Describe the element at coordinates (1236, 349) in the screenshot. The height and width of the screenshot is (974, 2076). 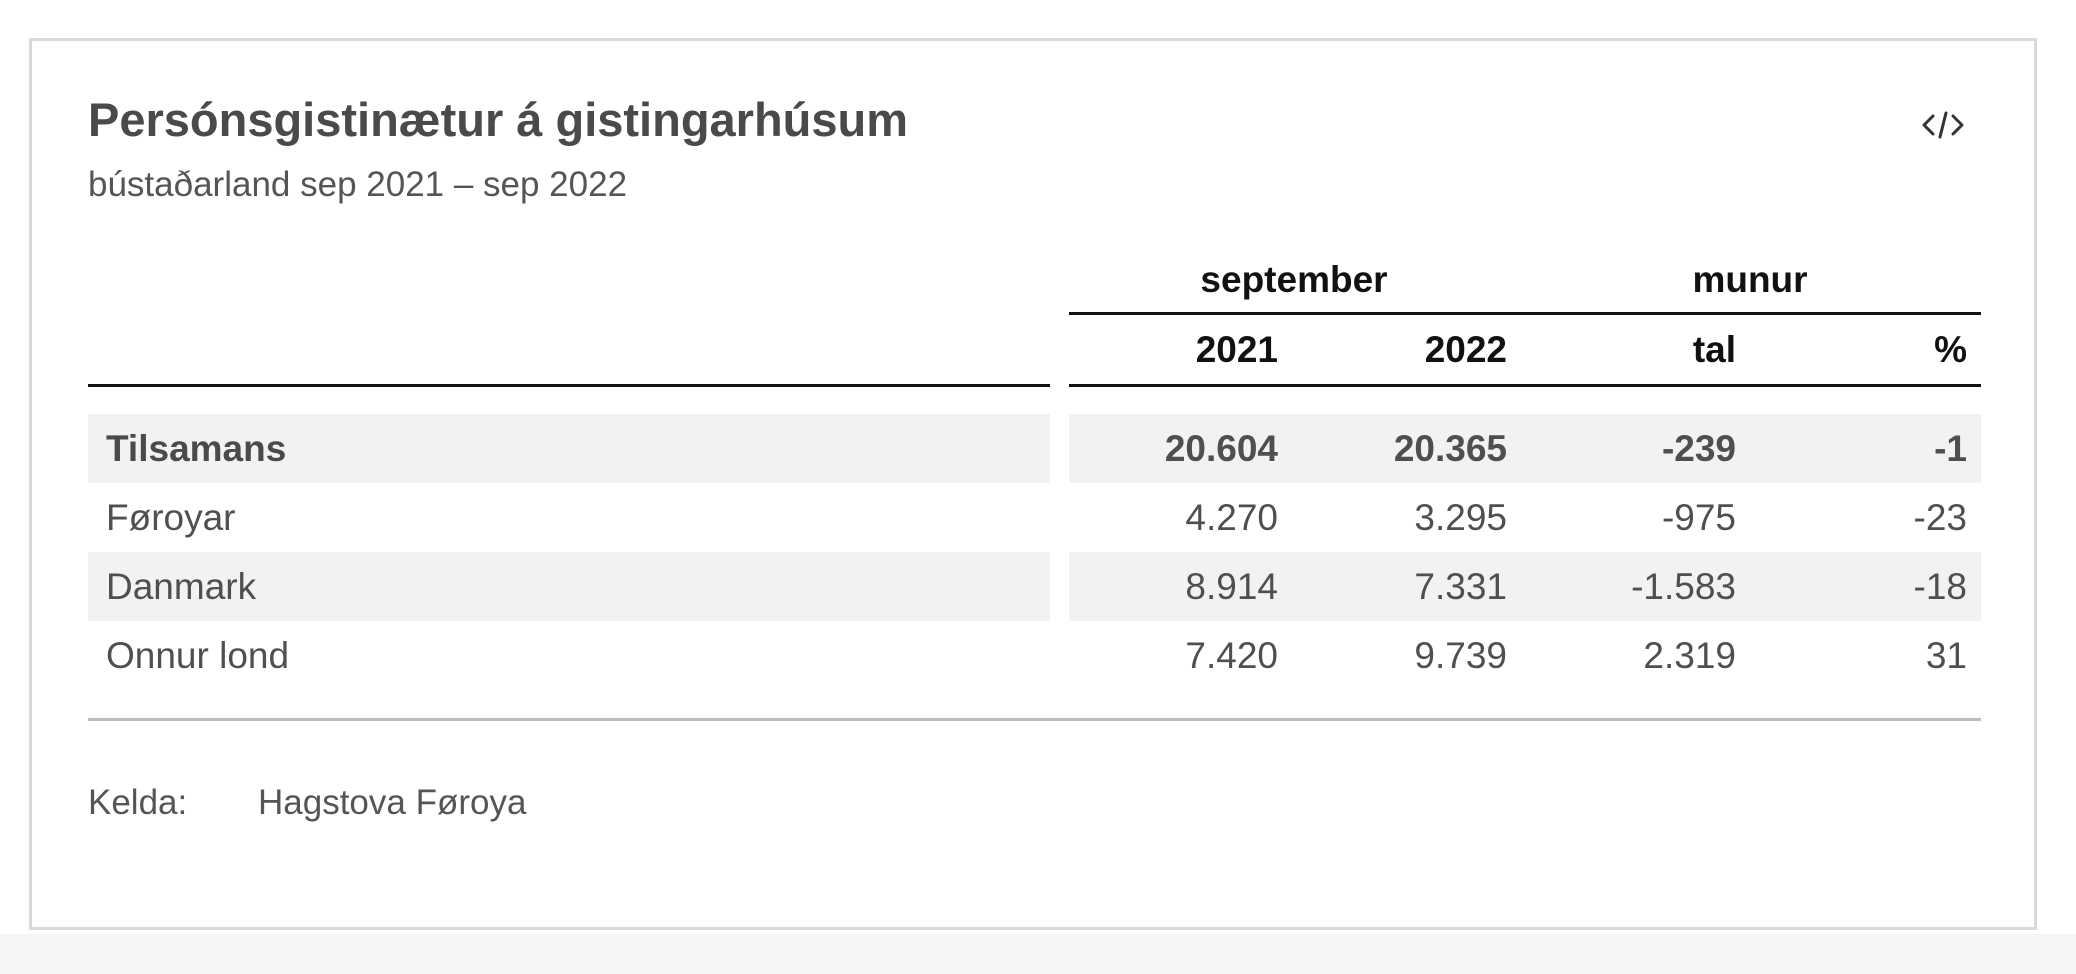
I see `column-header-2021: 2021` at that location.